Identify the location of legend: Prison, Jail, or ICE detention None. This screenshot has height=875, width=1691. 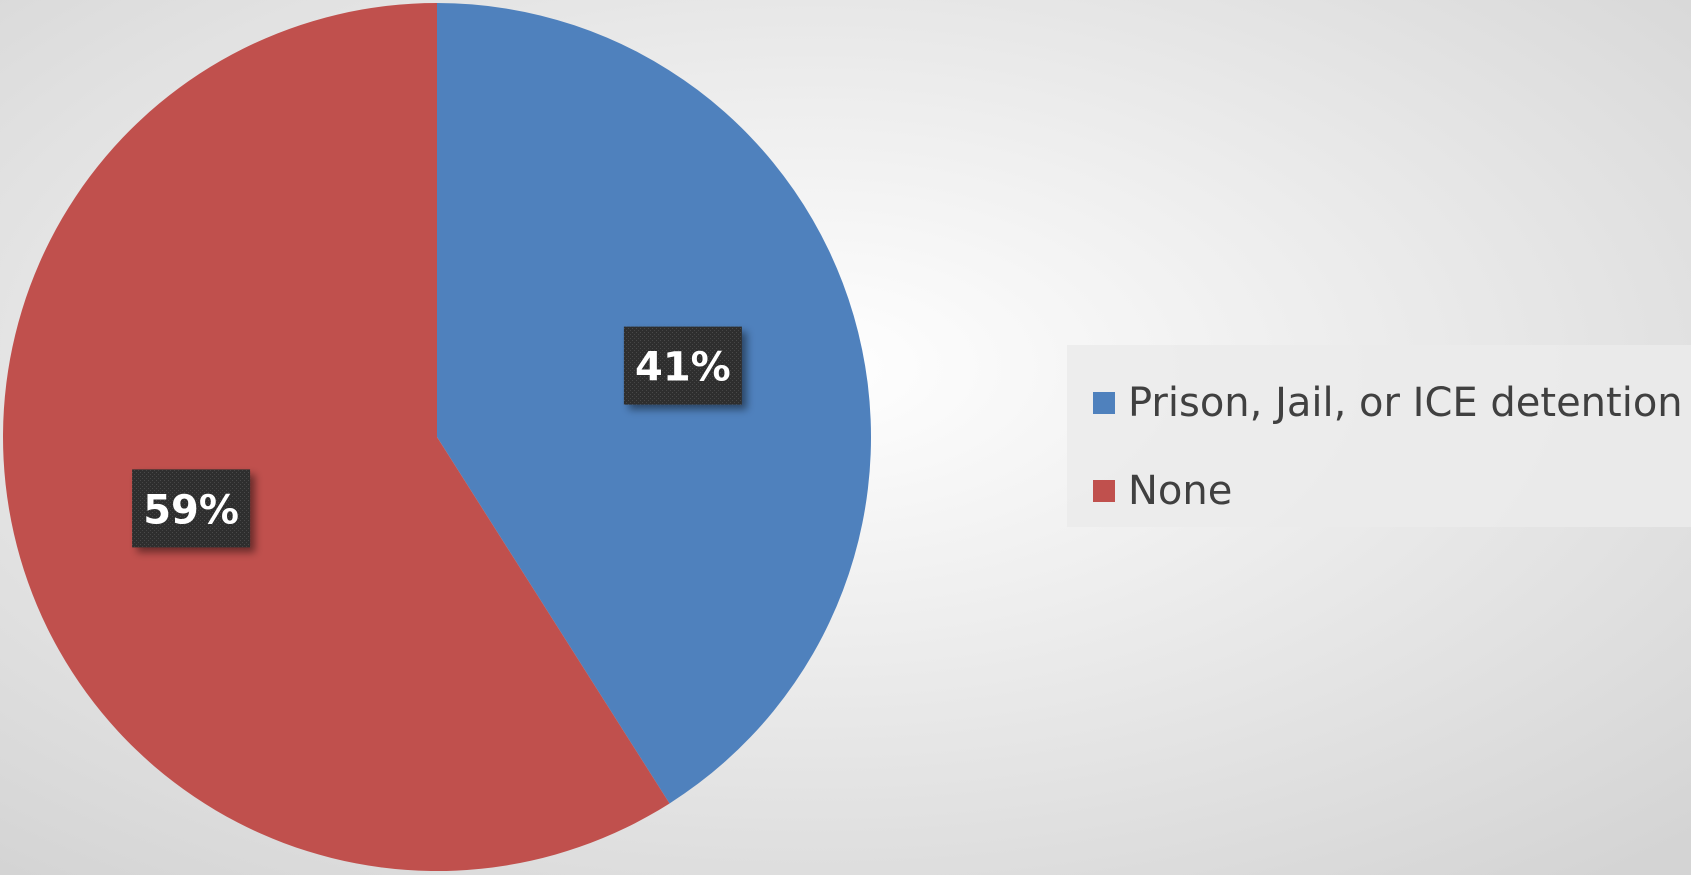
(1379, 436).